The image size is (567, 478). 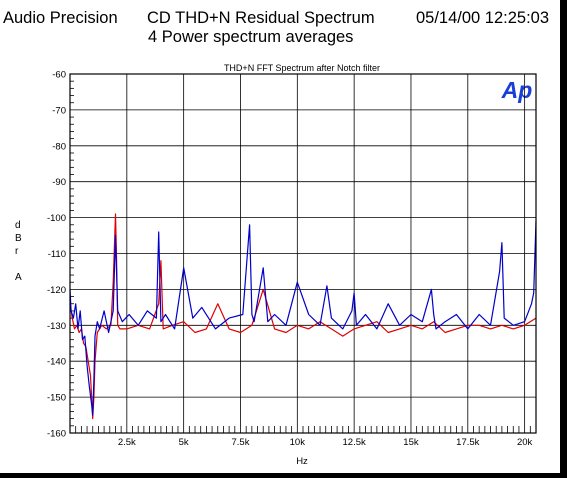 I want to click on y-tick-label: -150, so click(x=56, y=398).